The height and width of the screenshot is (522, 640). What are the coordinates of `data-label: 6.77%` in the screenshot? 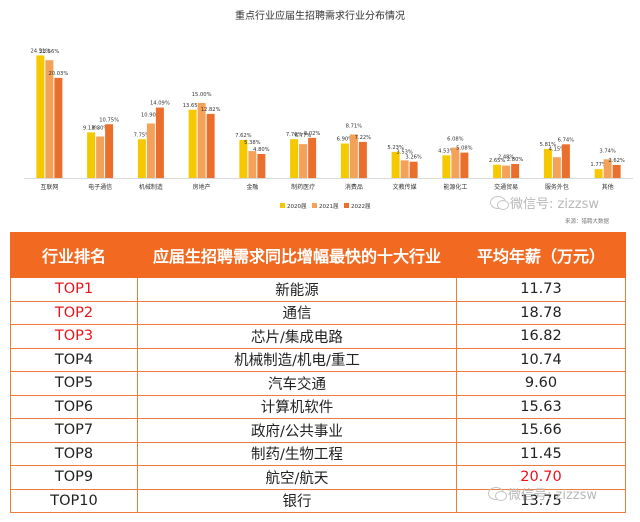 It's located at (303, 136).